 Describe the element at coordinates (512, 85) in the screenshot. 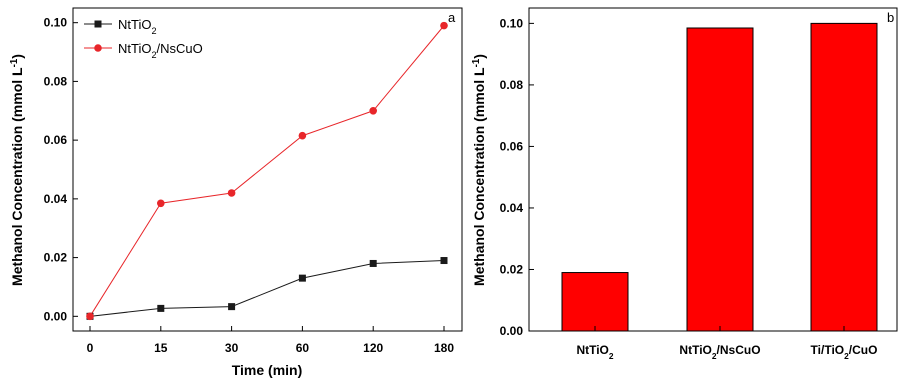

I see `b-y-tick-label: 0.08` at that location.